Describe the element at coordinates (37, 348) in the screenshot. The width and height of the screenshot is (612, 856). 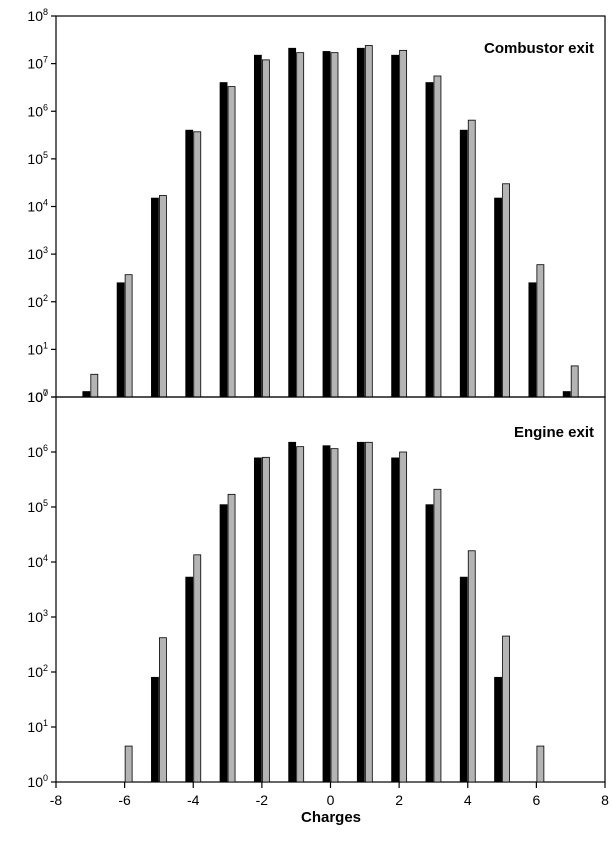
I see `combustor-exit-y-tick-label: 10¹` at that location.